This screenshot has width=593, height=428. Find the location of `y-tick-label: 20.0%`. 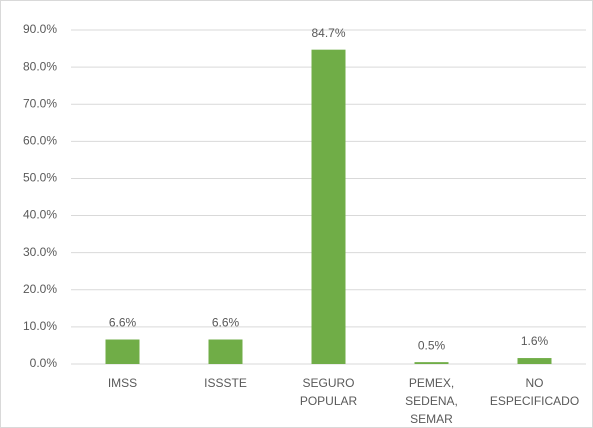

y-tick-label: 20.0% is located at coordinates (40, 289).